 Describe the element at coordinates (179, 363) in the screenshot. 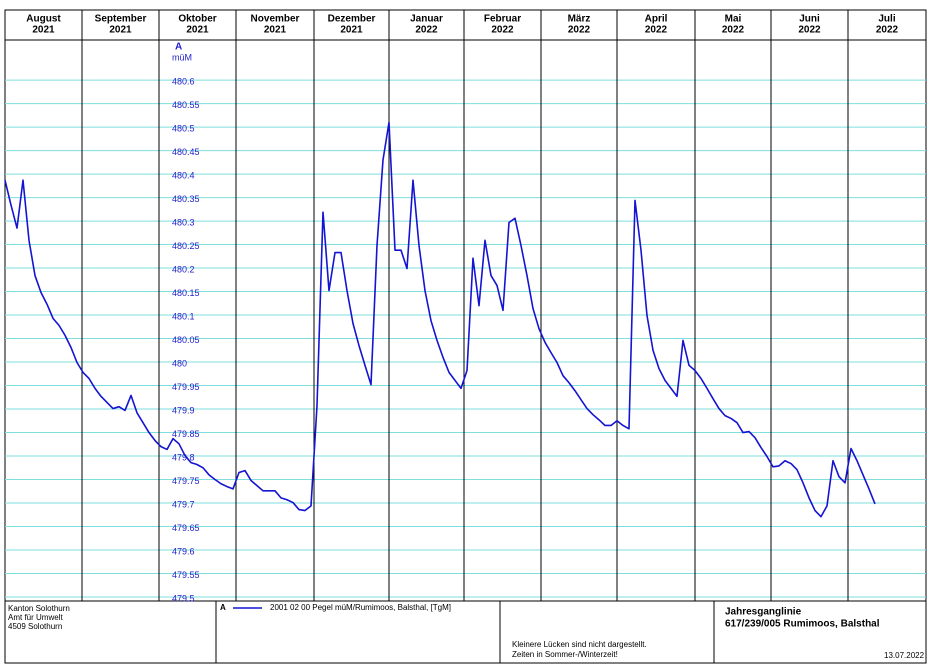

I see `y-tick-label: 480` at that location.